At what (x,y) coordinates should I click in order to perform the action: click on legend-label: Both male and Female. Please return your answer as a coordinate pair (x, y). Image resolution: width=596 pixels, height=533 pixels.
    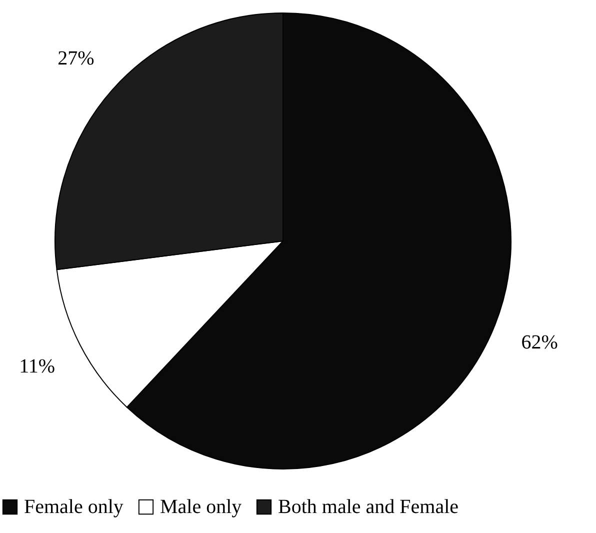
    Looking at the image, I should click on (368, 507).